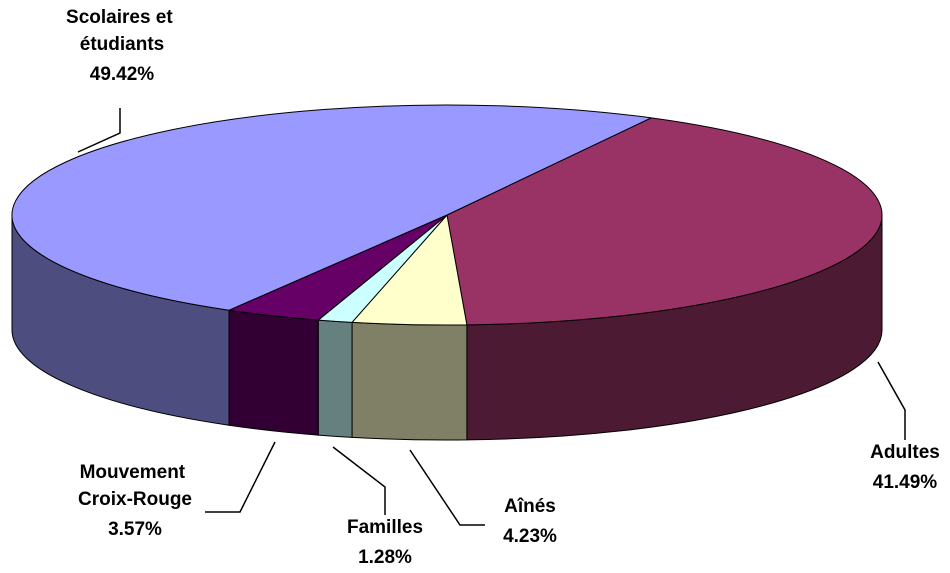  I want to click on slice-value: 41.49%, so click(905, 482).